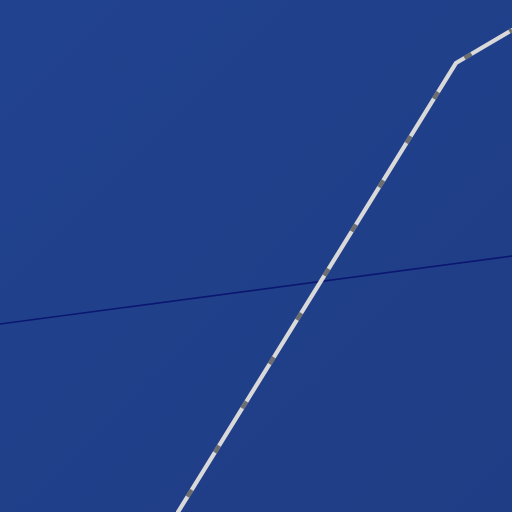  What do you see at coordinates (256, 290) in the screenshot?
I see `boundary-line` at bounding box center [256, 290].